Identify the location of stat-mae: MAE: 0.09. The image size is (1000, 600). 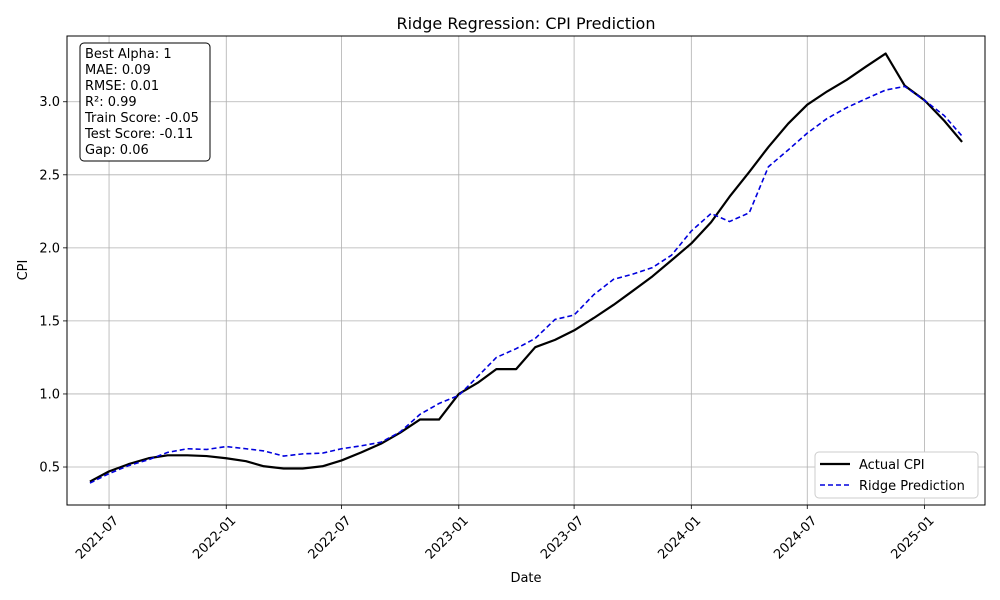
(118, 70).